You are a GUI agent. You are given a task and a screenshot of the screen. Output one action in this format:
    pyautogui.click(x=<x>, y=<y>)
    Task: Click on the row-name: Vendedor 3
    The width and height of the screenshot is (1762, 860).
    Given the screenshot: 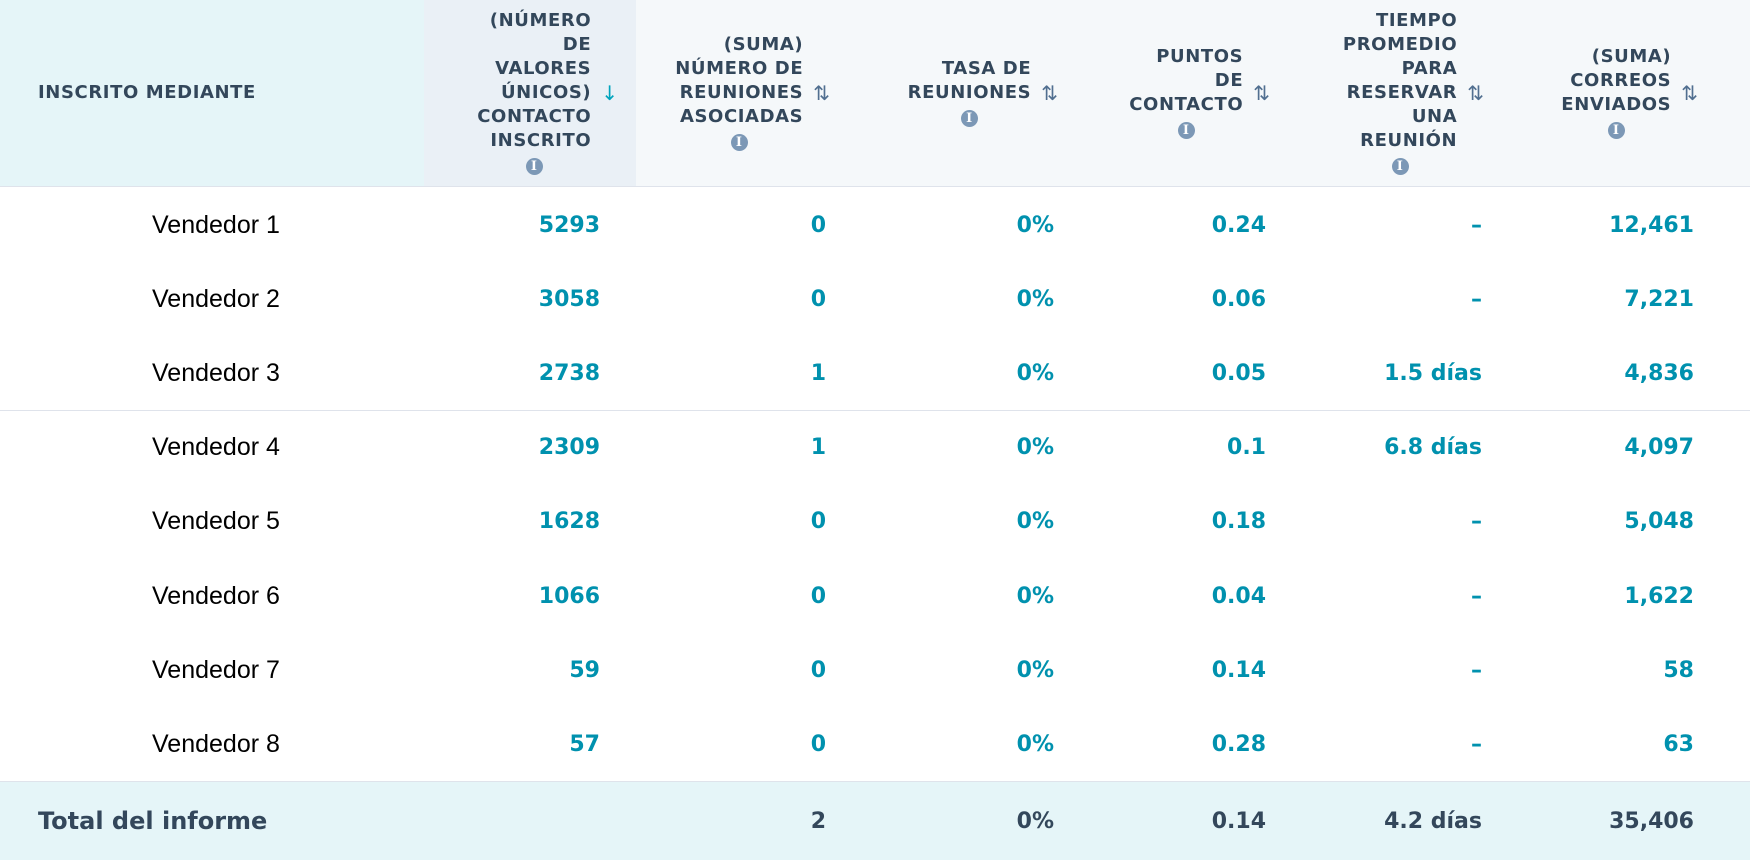 What is the action you would take?
    pyautogui.click(x=216, y=372)
    